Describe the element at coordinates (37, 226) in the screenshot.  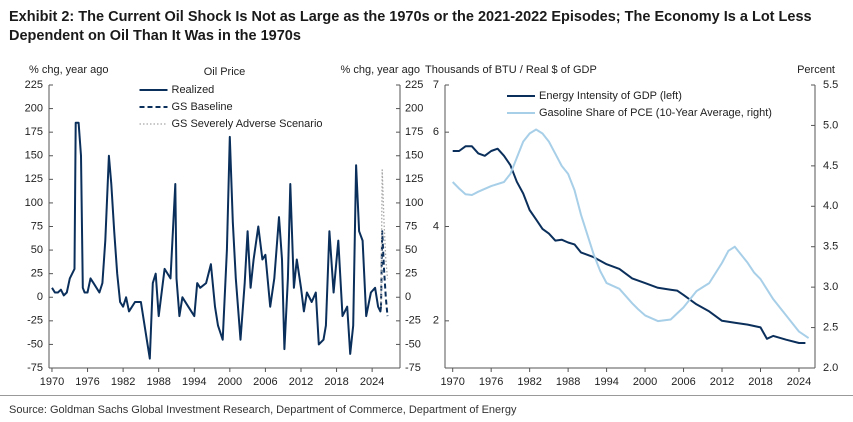
I see `y-tick-label: 75` at that location.